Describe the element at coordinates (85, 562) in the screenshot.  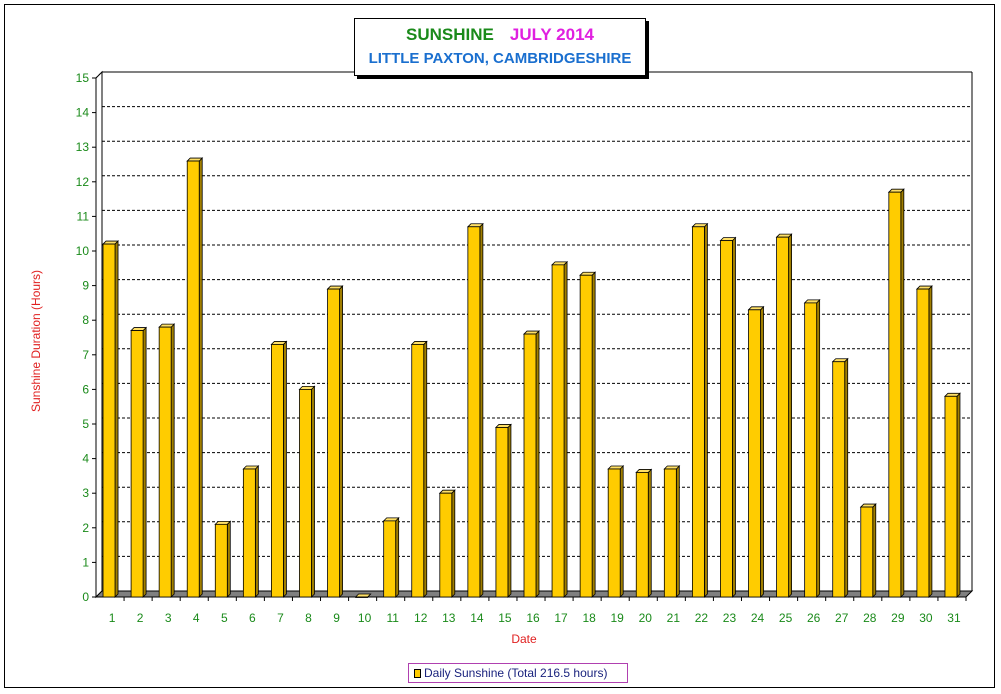
I see `y-tick-label: 1` at that location.